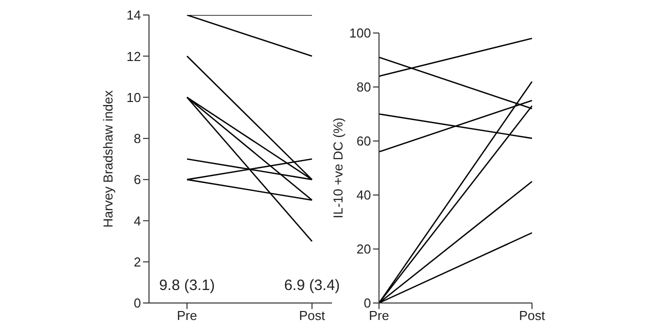  Describe the element at coordinates (137, 180) in the screenshot. I see `y-tick-label: 6` at that location.